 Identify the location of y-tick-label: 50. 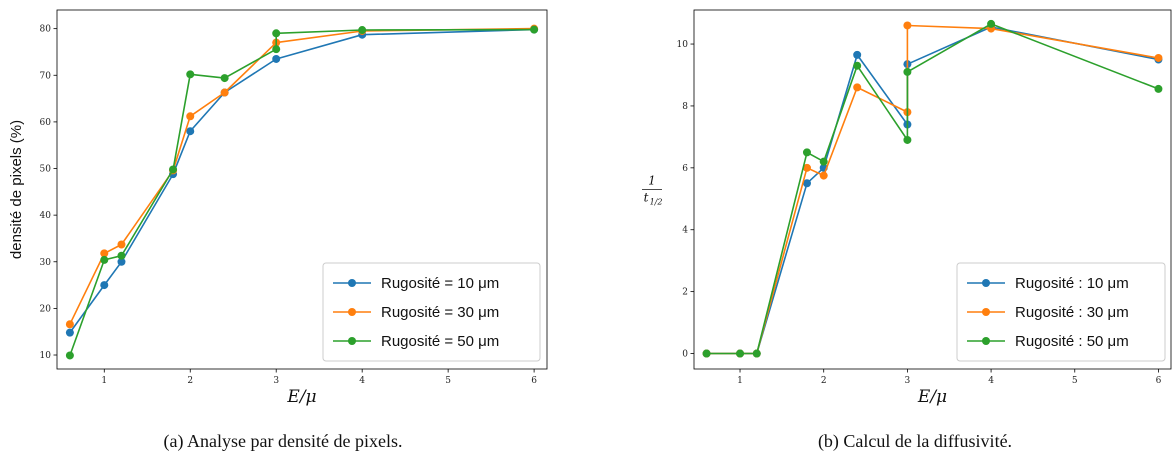
(46, 170).